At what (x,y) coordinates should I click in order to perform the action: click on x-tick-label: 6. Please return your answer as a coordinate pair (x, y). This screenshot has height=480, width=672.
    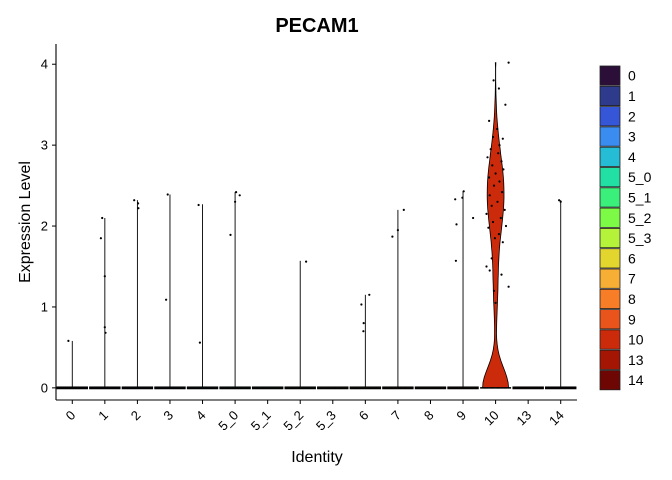
    Looking at the image, I should click on (364, 416).